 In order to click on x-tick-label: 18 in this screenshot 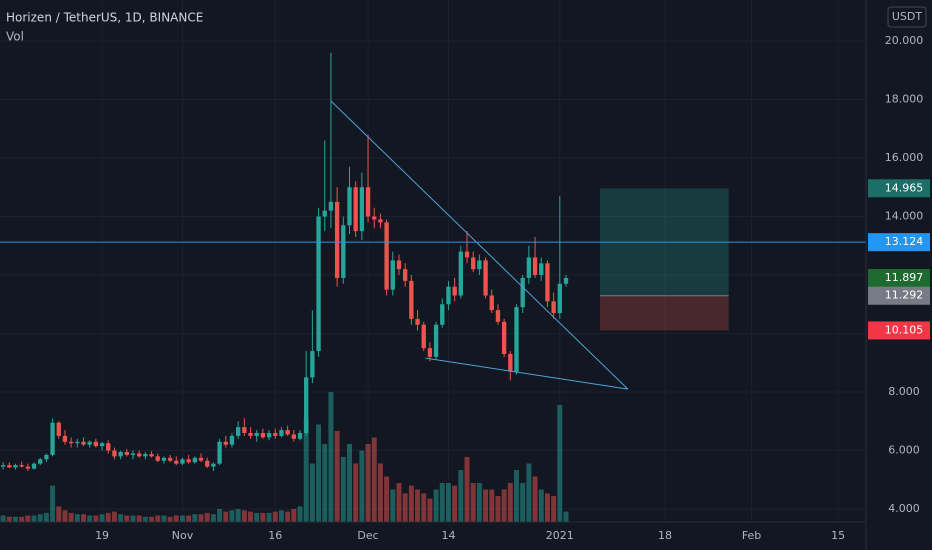, I will do `click(665, 535)`.